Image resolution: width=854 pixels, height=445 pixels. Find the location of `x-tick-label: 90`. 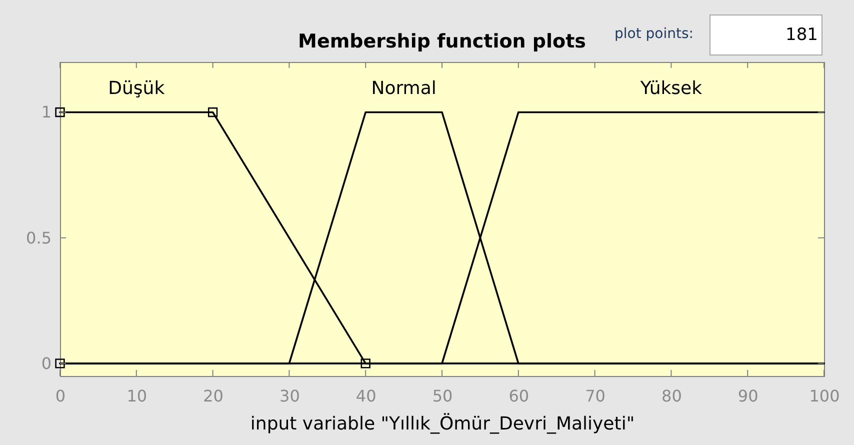

x-tick-label: 90 is located at coordinates (748, 396).